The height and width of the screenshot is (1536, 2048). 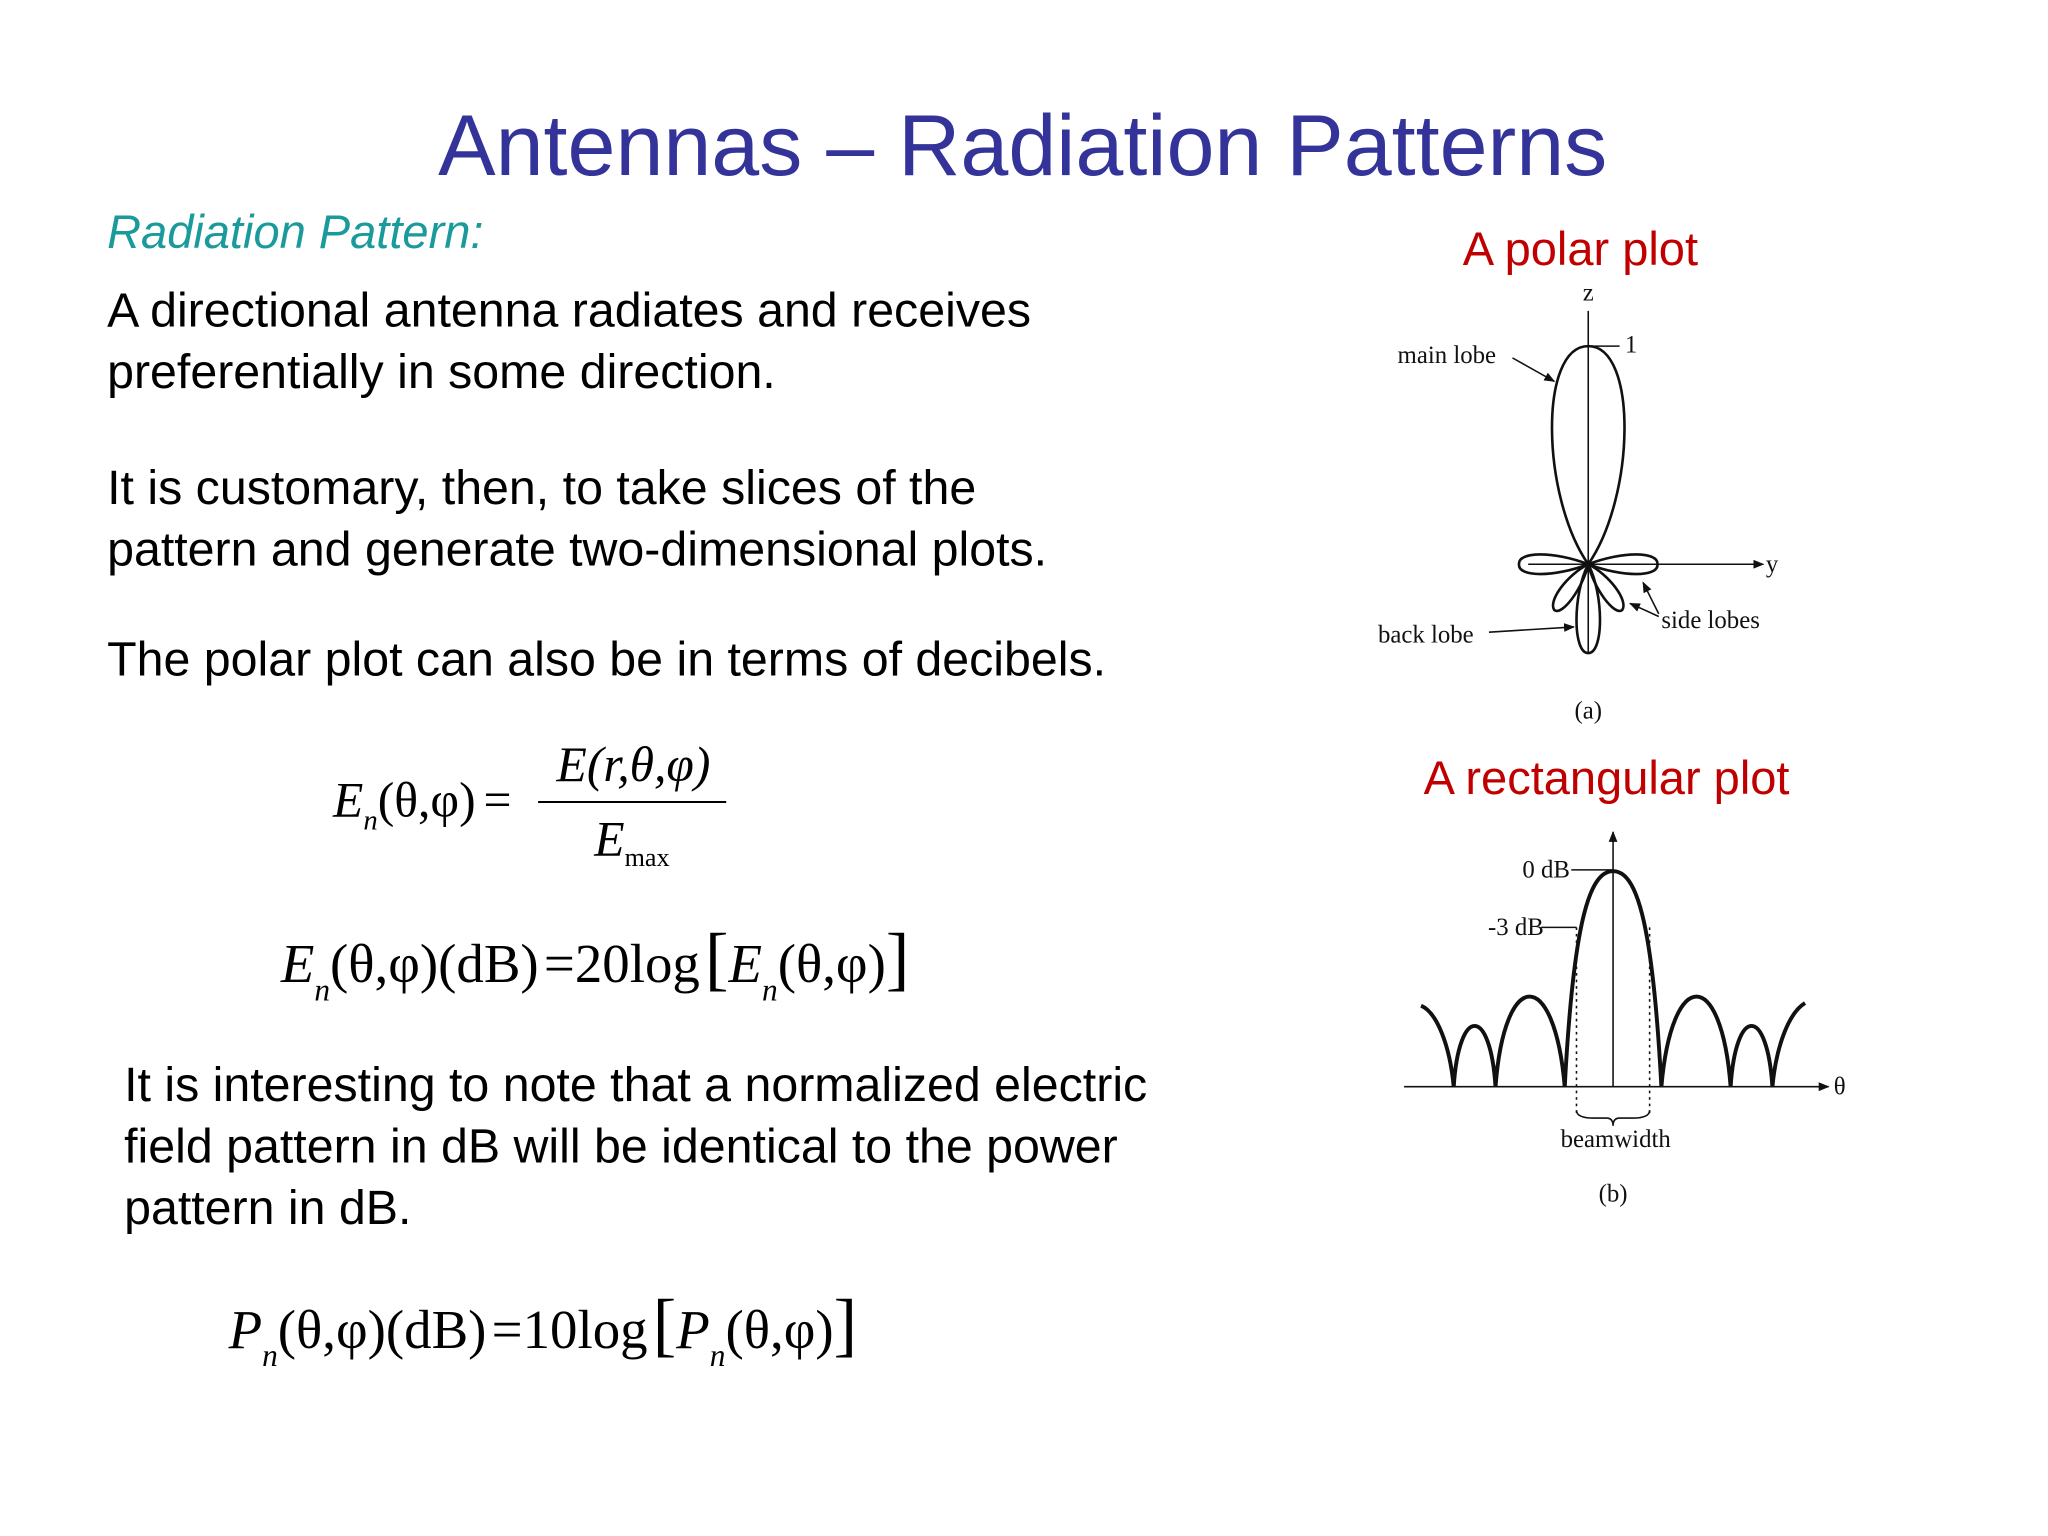 What do you see at coordinates (1546, 870) in the screenshot?
I see `zero-db-label: 0 dB` at bounding box center [1546, 870].